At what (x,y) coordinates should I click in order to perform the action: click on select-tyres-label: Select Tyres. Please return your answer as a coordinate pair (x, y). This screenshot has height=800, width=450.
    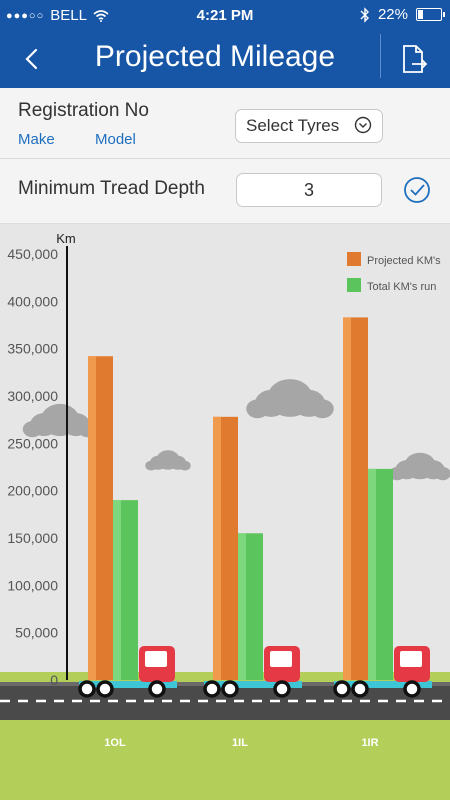
    Looking at the image, I should click on (293, 125).